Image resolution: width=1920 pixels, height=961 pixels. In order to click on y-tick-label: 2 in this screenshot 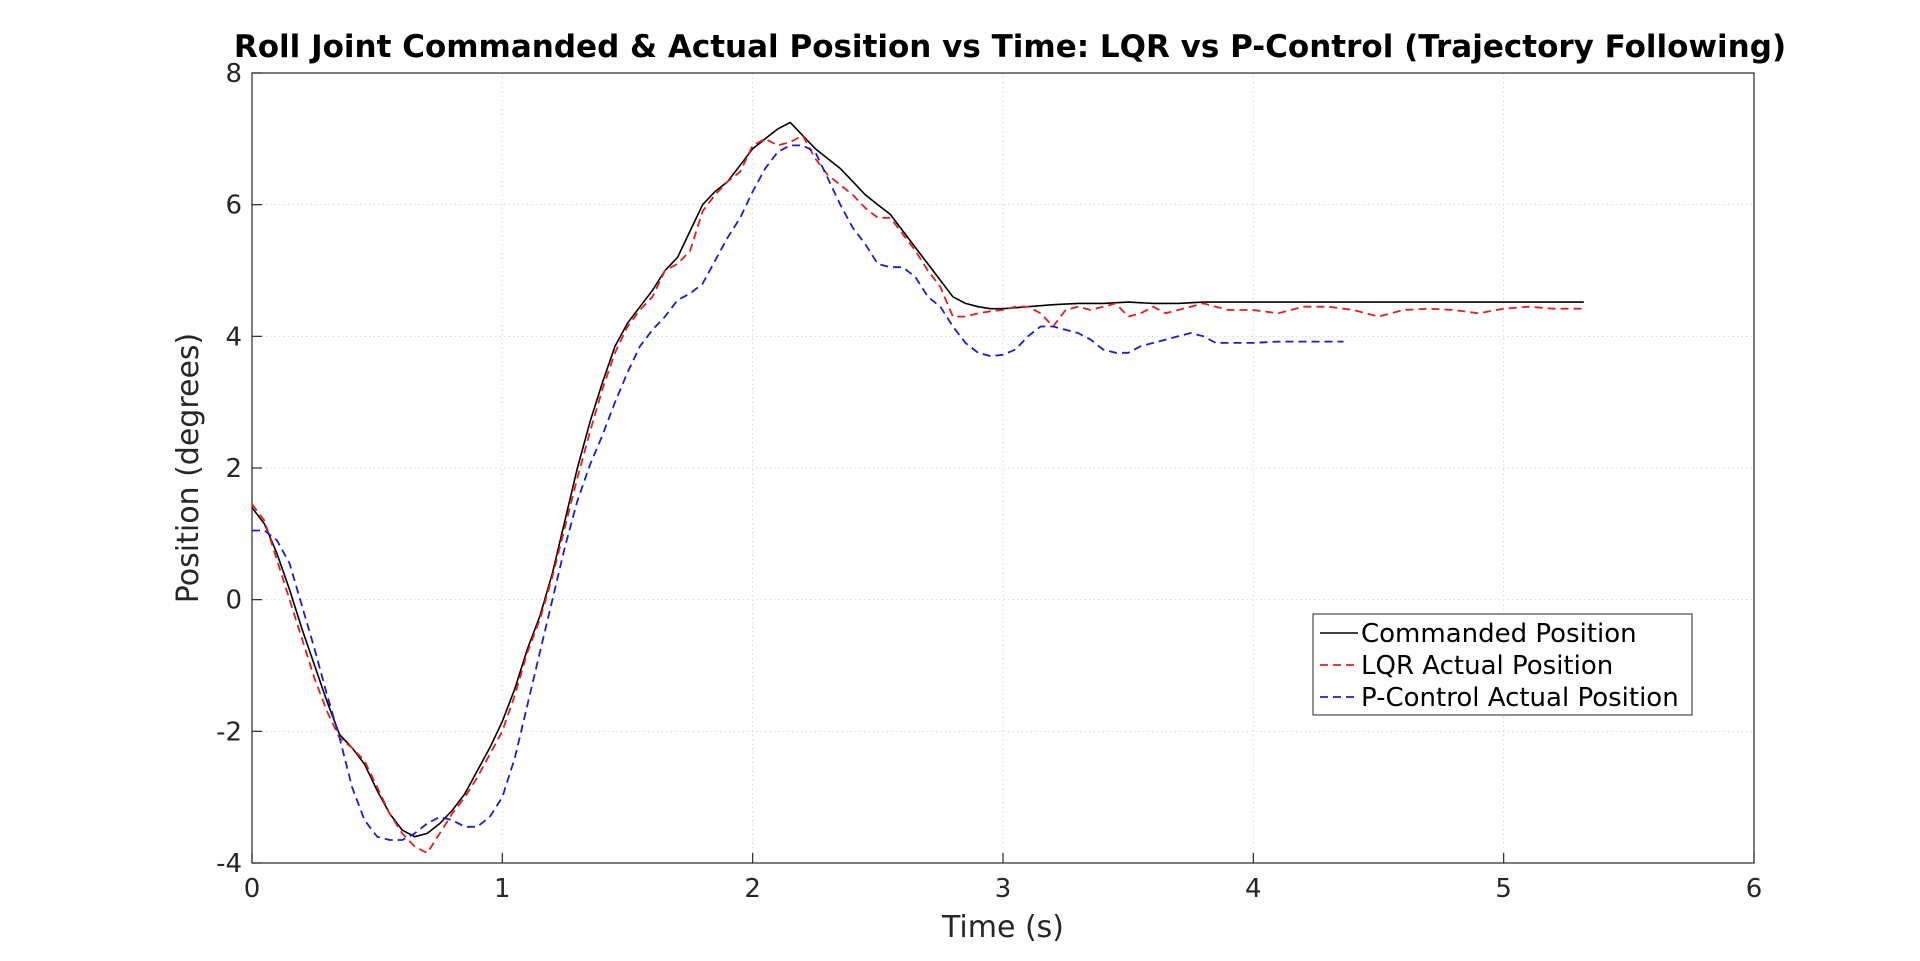, I will do `click(233, 469)`.